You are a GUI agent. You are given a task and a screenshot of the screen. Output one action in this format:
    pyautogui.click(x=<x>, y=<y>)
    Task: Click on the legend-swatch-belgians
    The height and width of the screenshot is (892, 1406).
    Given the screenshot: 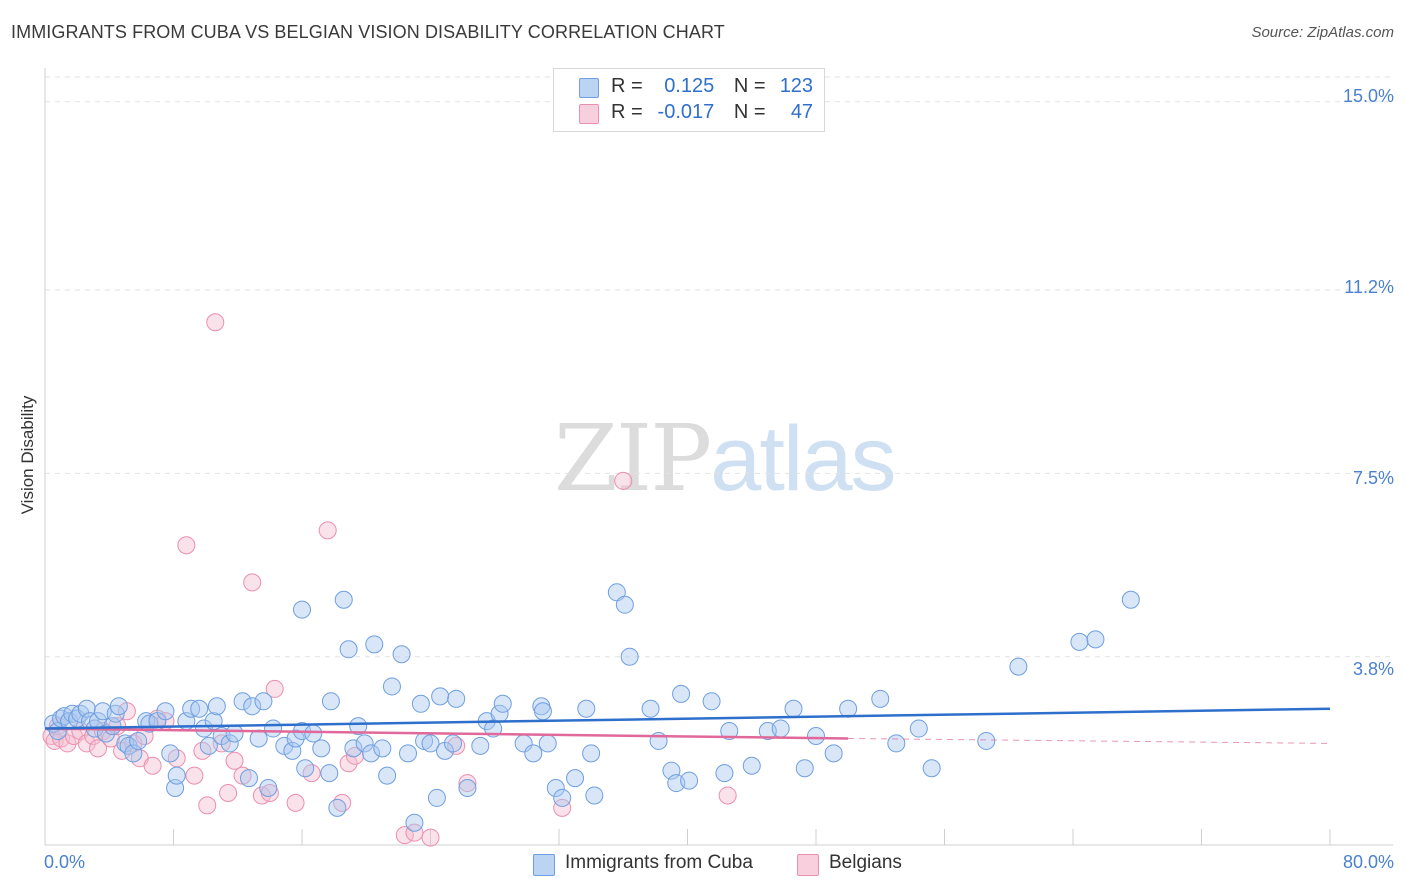 What is the action you would take?
    pyautogui.click(x=589, y=114)
    